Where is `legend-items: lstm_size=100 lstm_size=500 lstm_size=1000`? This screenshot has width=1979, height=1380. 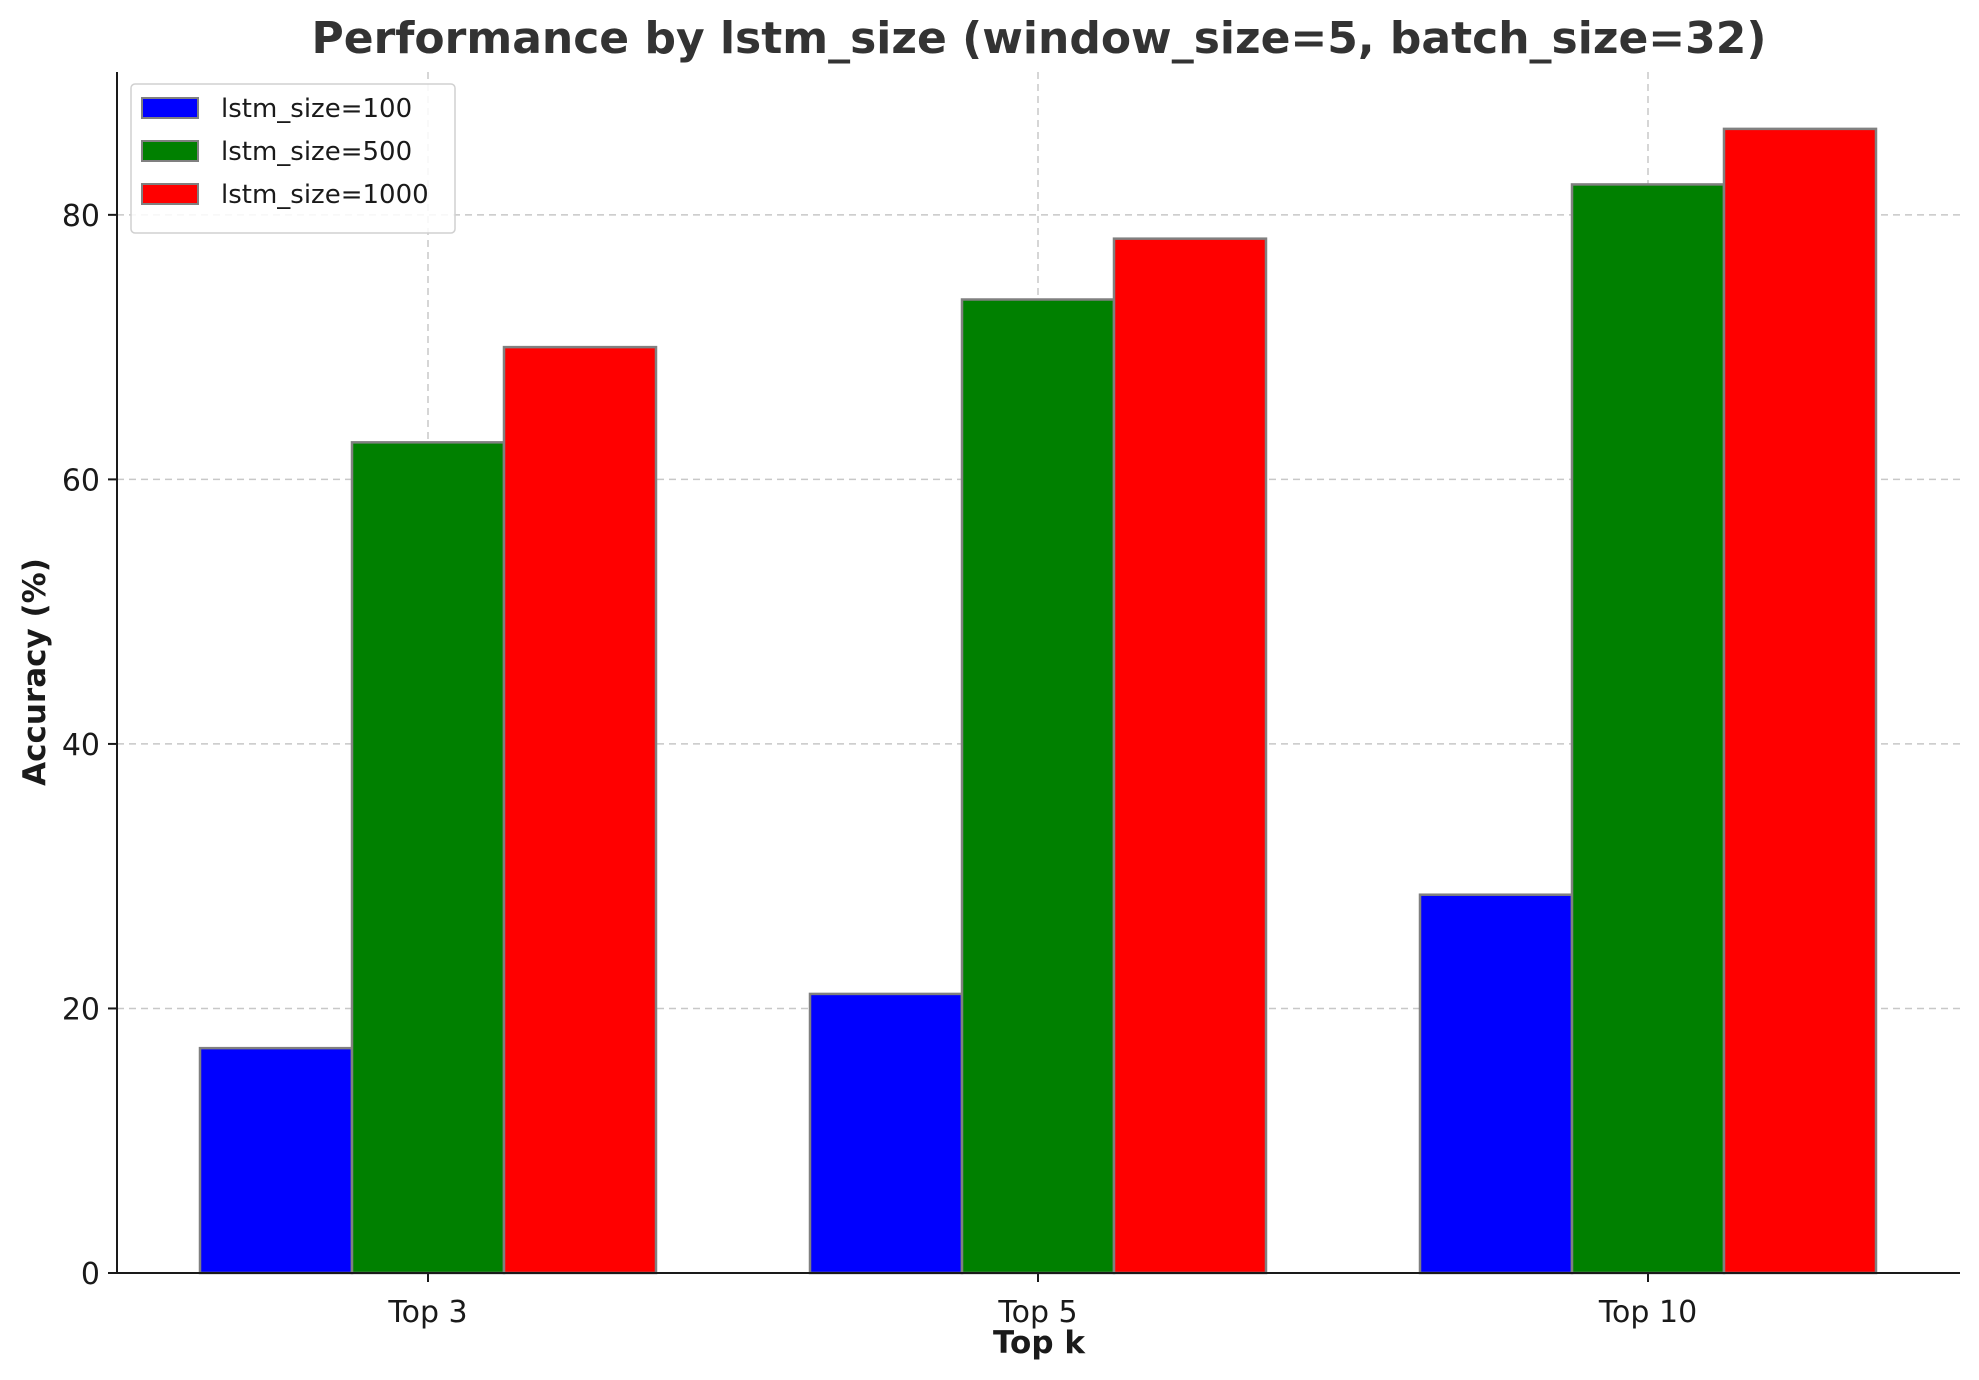
legend-items: lstm_size=100 lstm_size=500 lstm_size=1000 is located at coordinates (285, 152).